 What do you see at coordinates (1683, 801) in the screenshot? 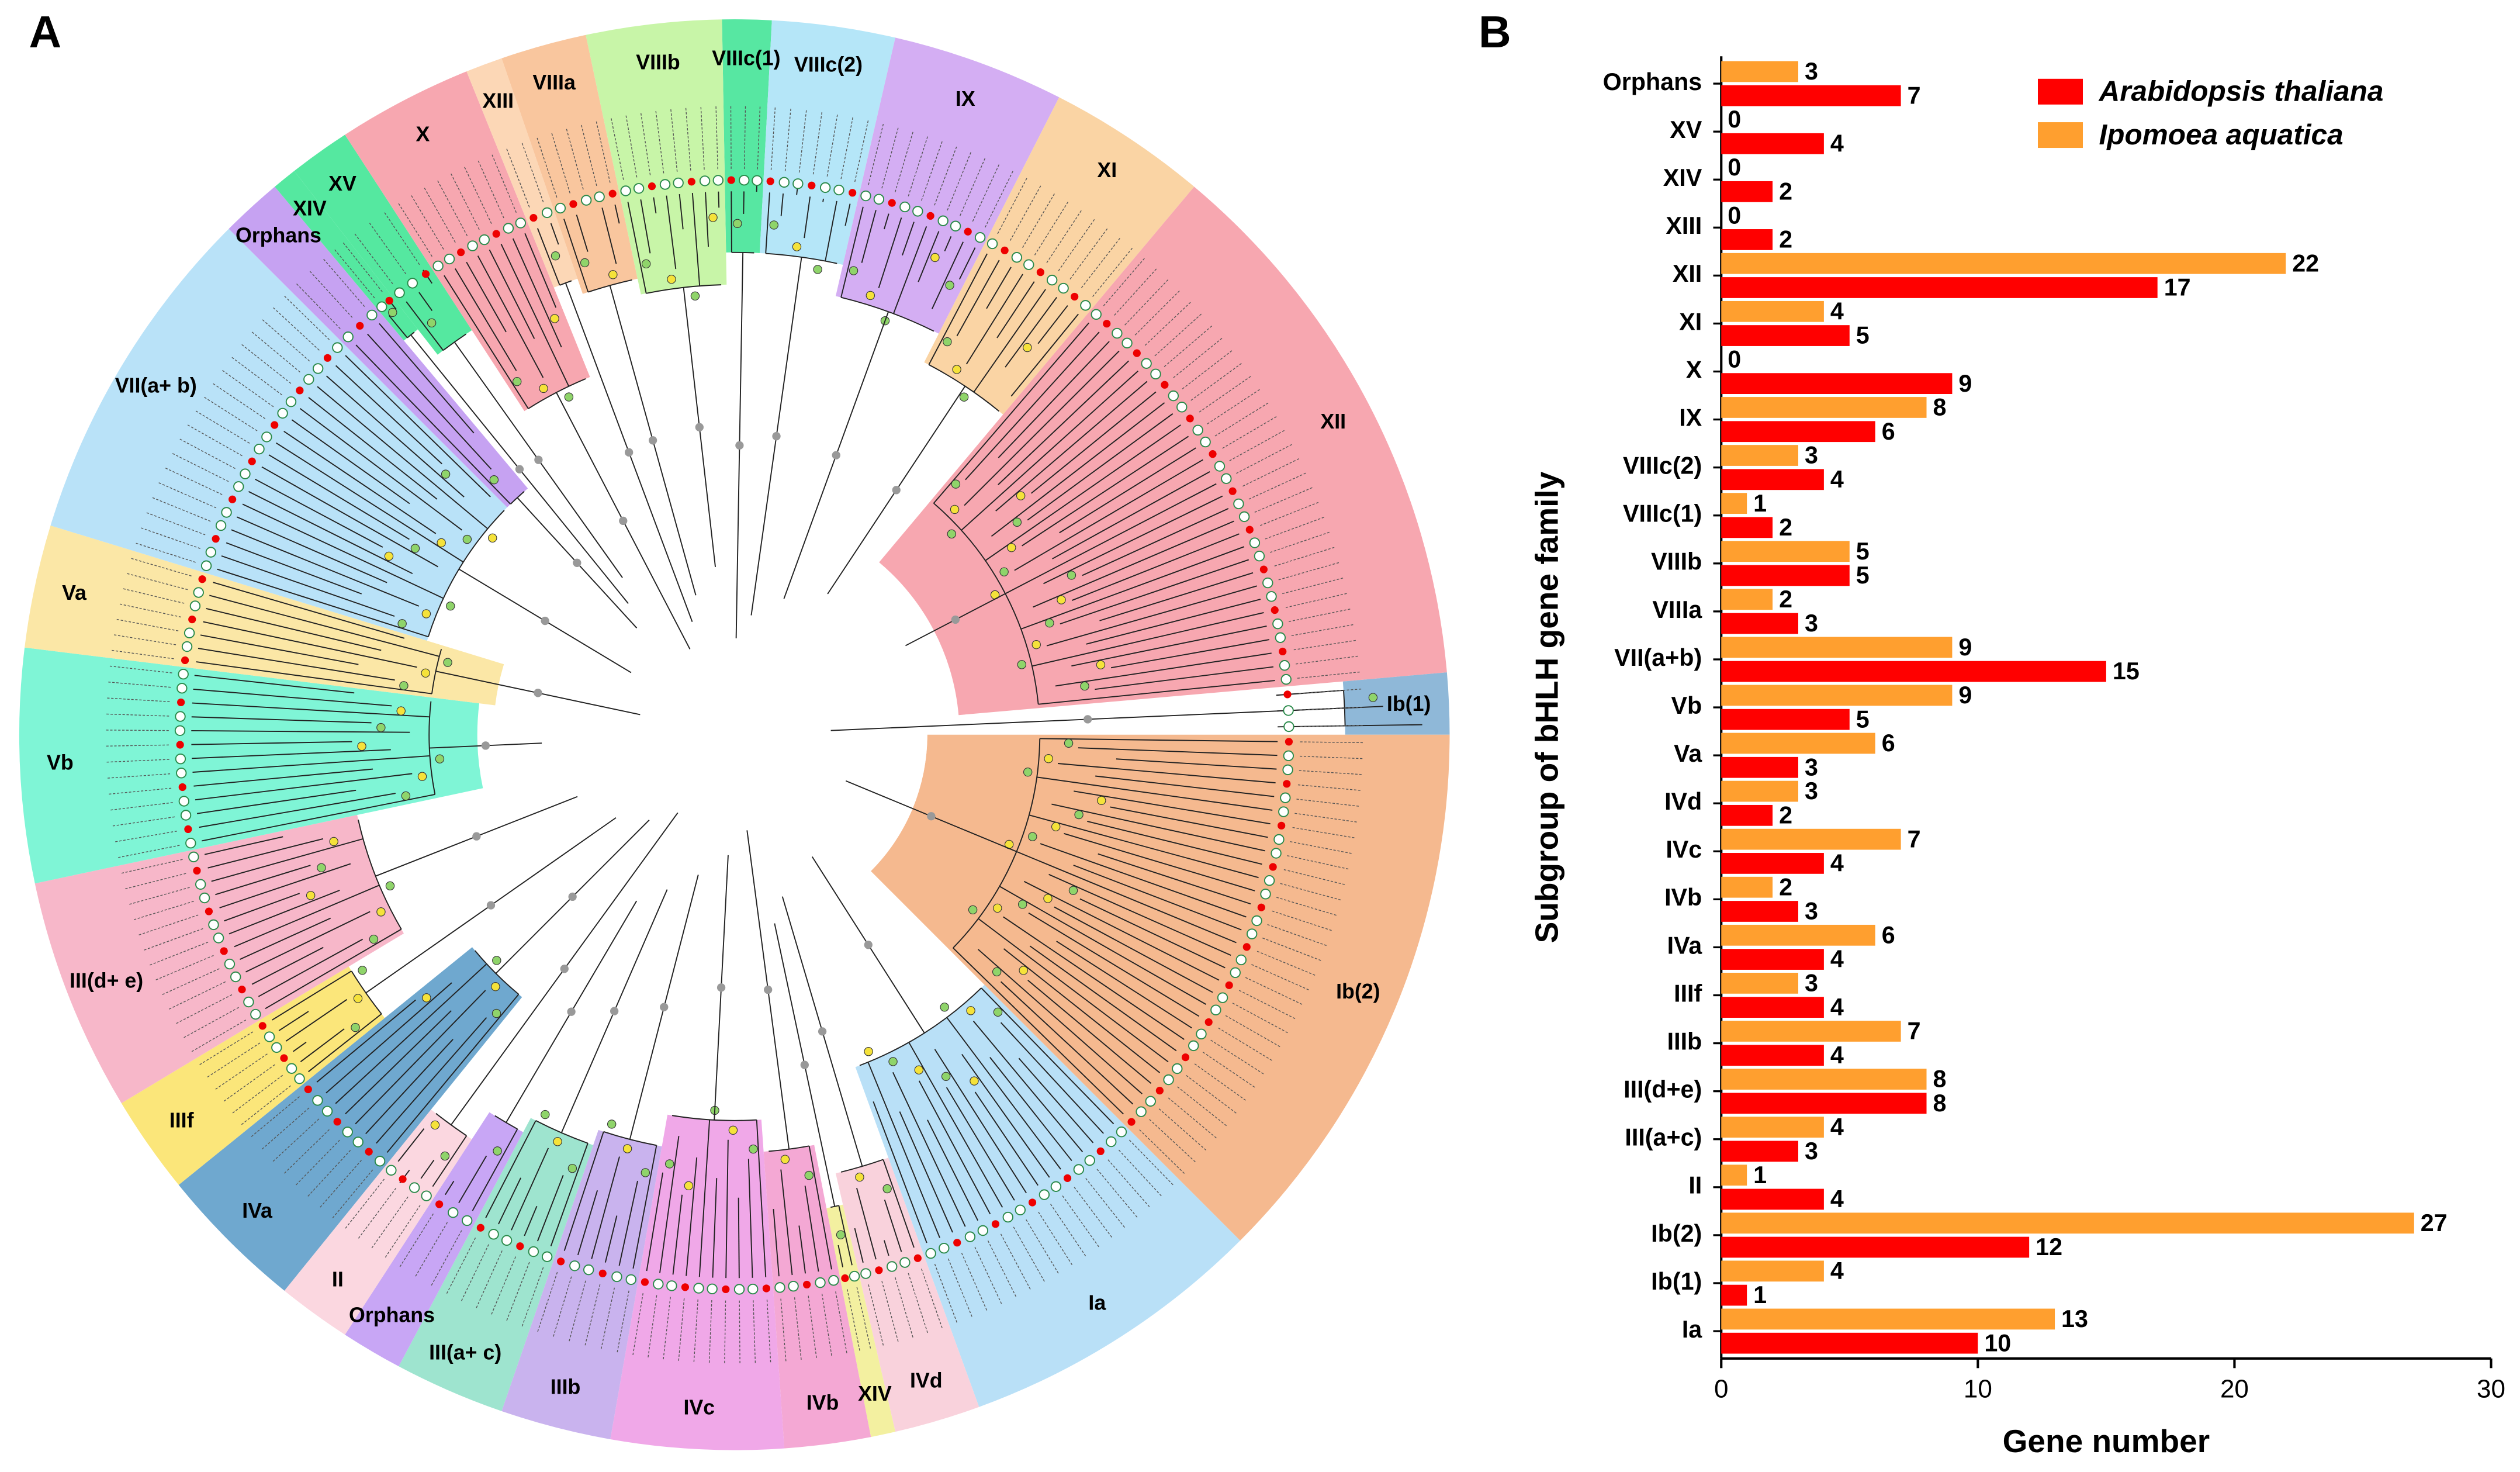
I see `y-tick-label: IVd` at bounding box center [1683, 801].